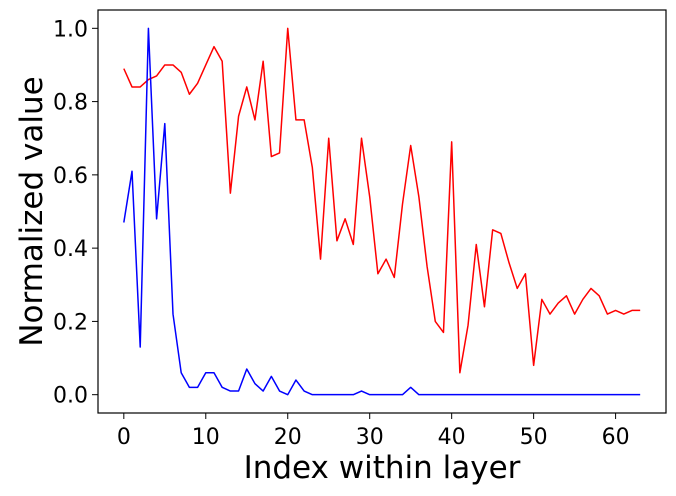  What do you see at coordinates (534, 437) in the screenshot?
I see `x-tick-label: 50` at bounding box center [534, 437].